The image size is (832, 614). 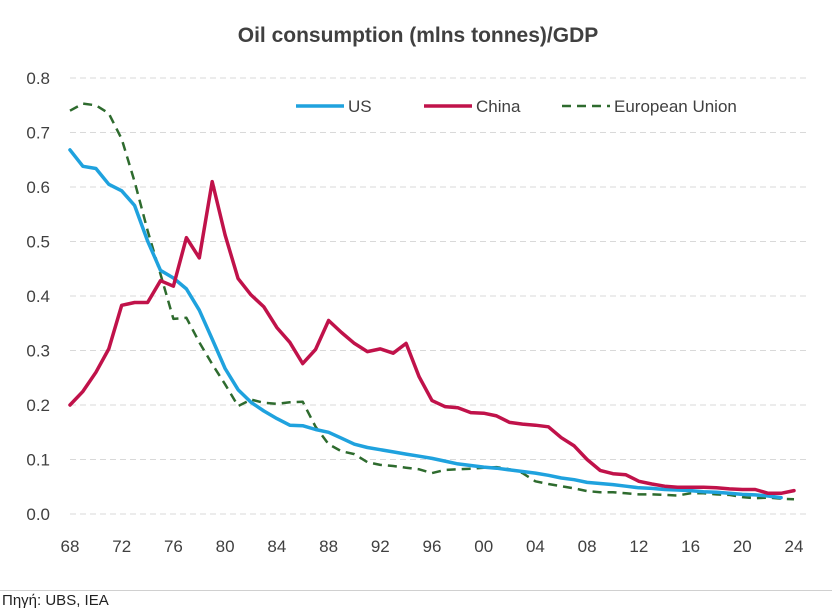 I want to click on x-tick-label: 84, so click(x=276, y=546).